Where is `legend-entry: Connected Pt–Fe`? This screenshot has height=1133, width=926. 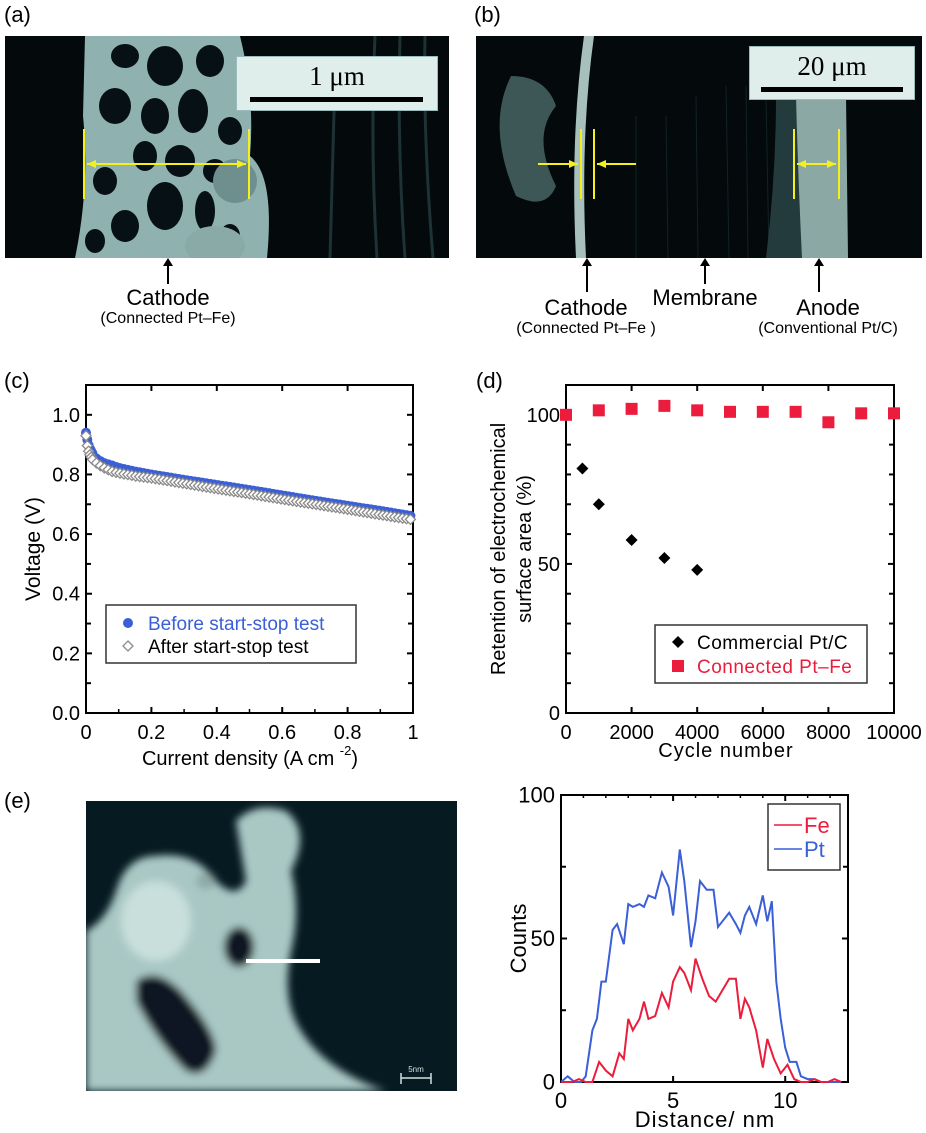
legend-entry: Connected Pt–Fe is located at coordinates (774, 667).